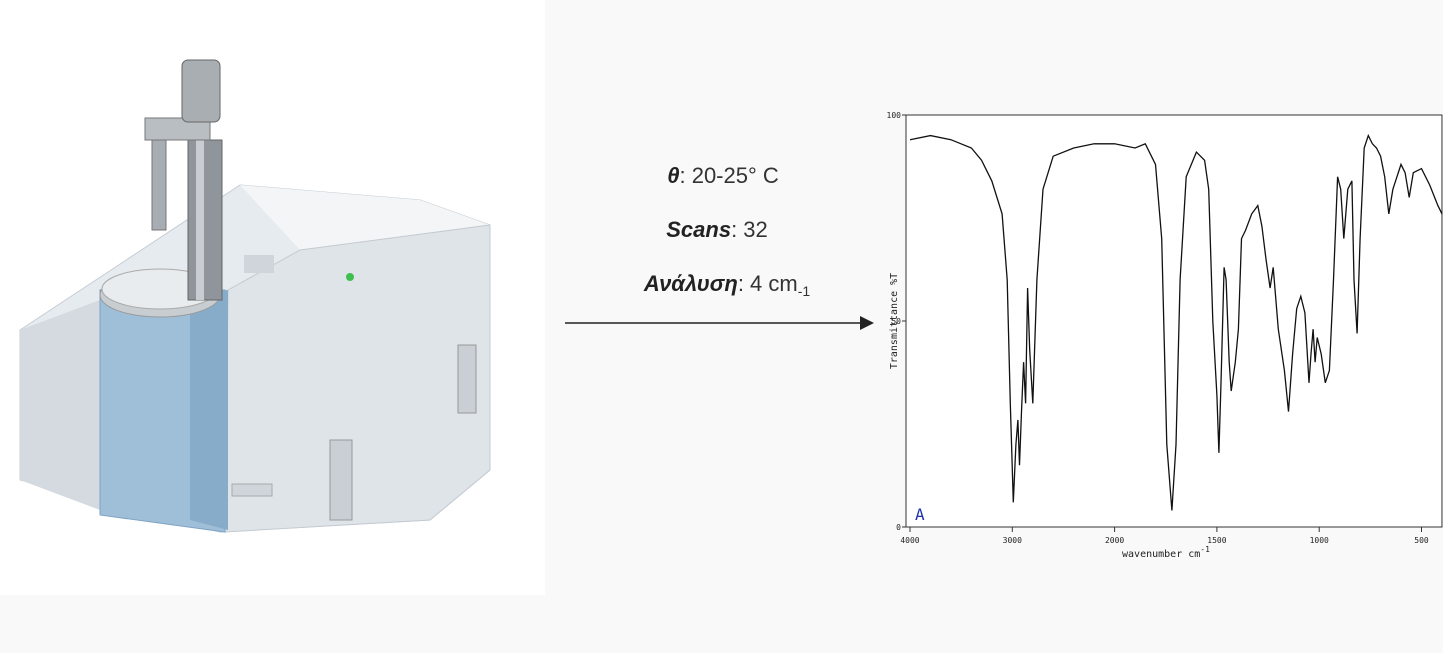 This screenshot has width=1443, height=653. Describe the element at coordinates (768, 283) in the screenshot. I see `condition-value: : 4 cm` at that location.